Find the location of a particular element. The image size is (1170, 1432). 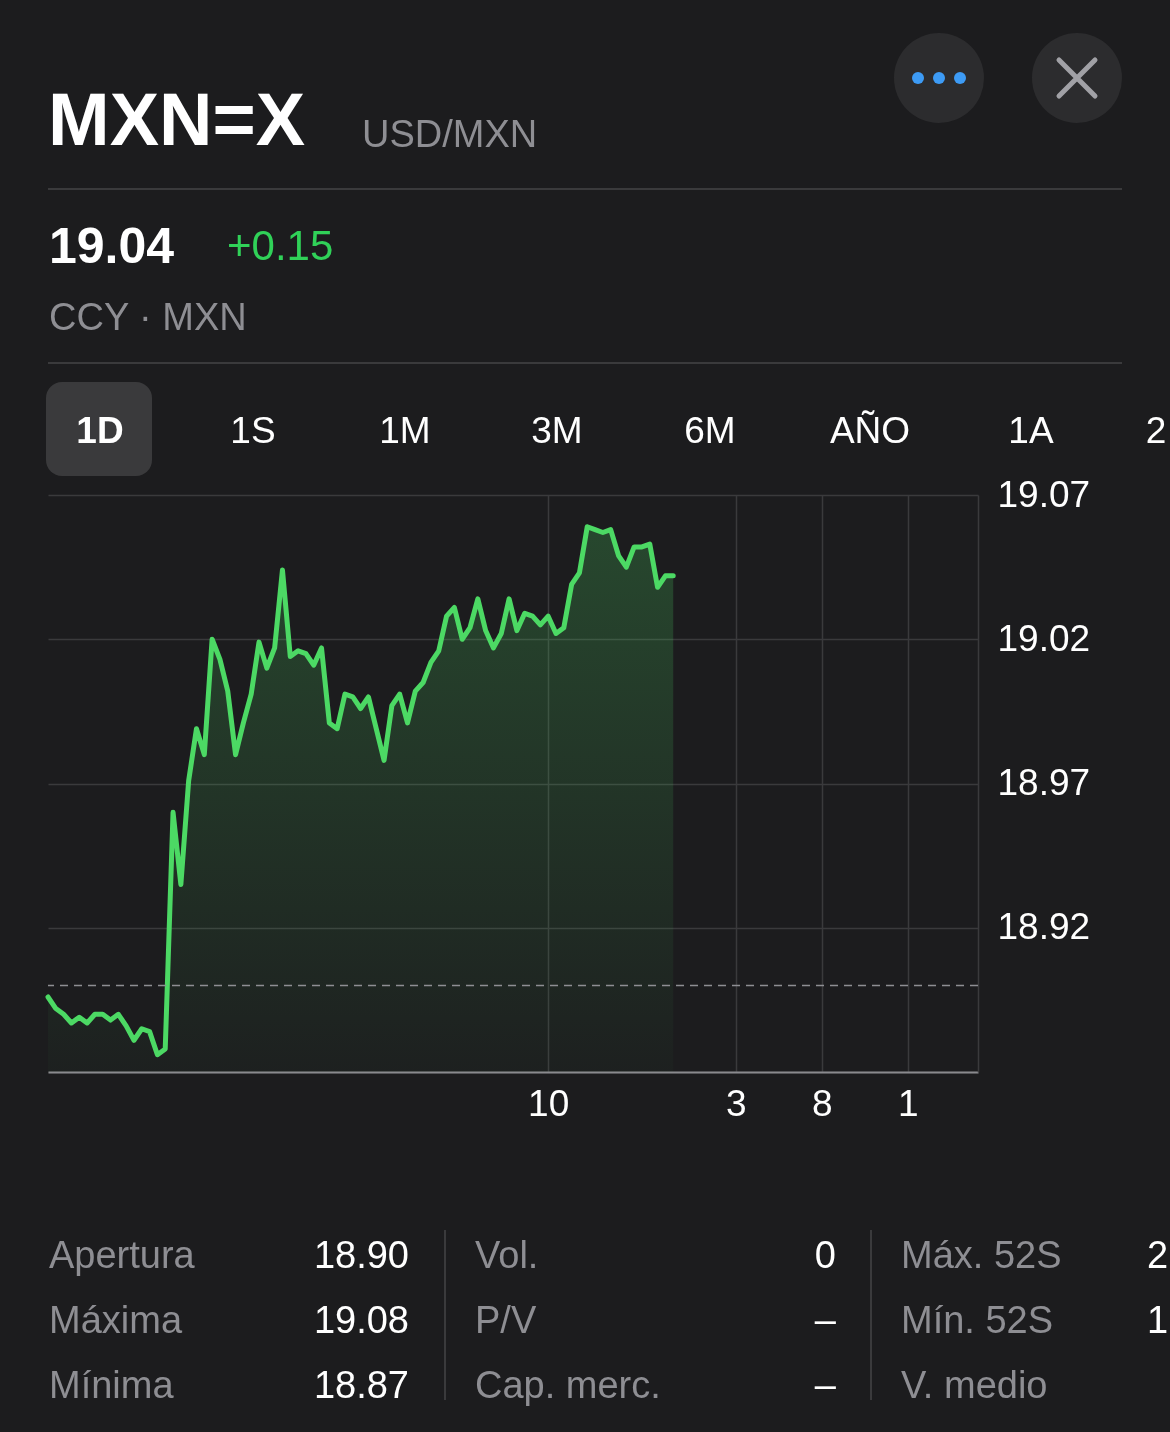

y-tick-label: 19.02 is located at coordinates (1044, 638).